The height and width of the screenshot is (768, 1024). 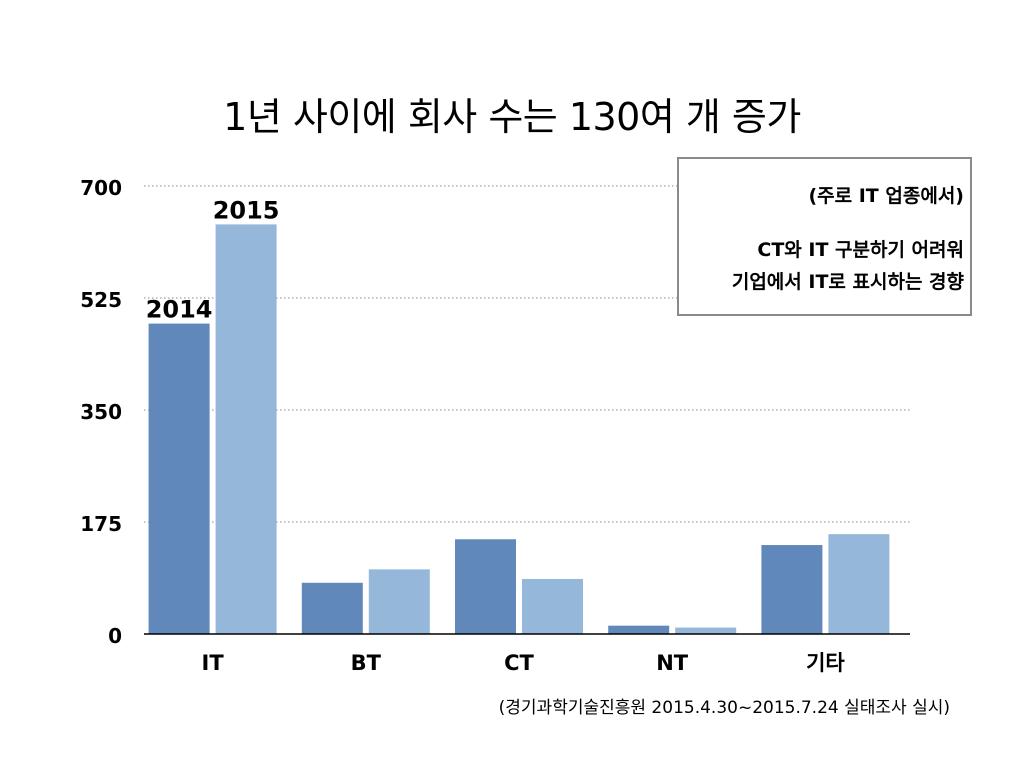 I want to click on category-label: CT, so click(x=519, y=663).